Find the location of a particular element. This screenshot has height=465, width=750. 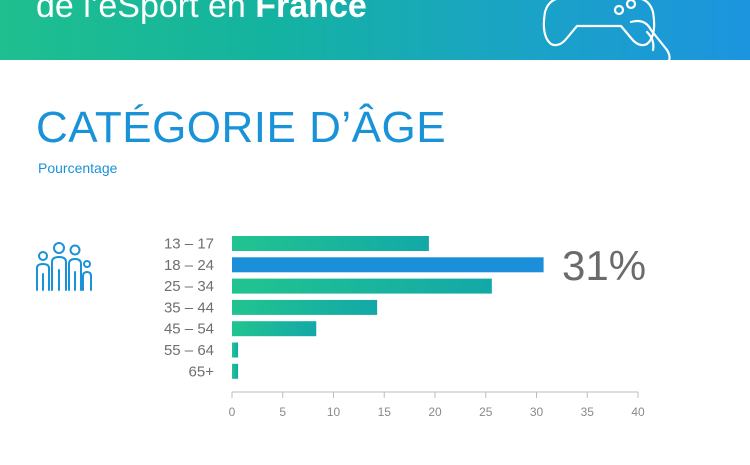

section-title: CATÉGORIE D’ÂGE is located at coordinates (241, 127).